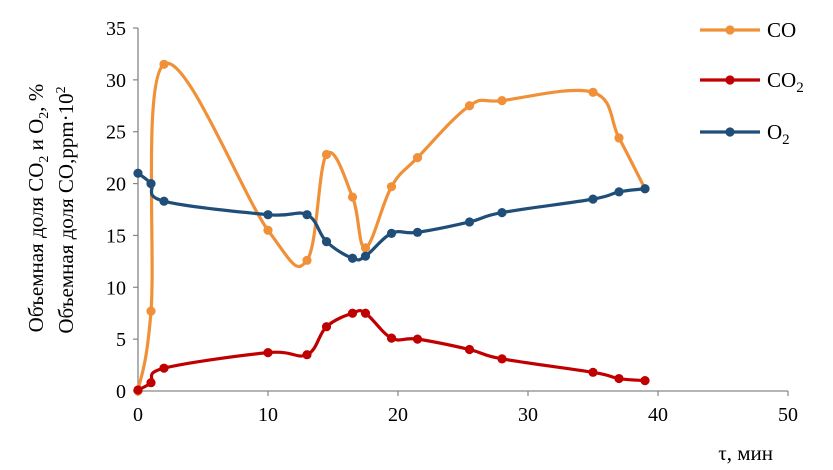 The height and width of the screenshot is (470, 833). Describe the element at coordinates (116, 185) in the screenshot. I see `y-tick-label: 20` at that location.